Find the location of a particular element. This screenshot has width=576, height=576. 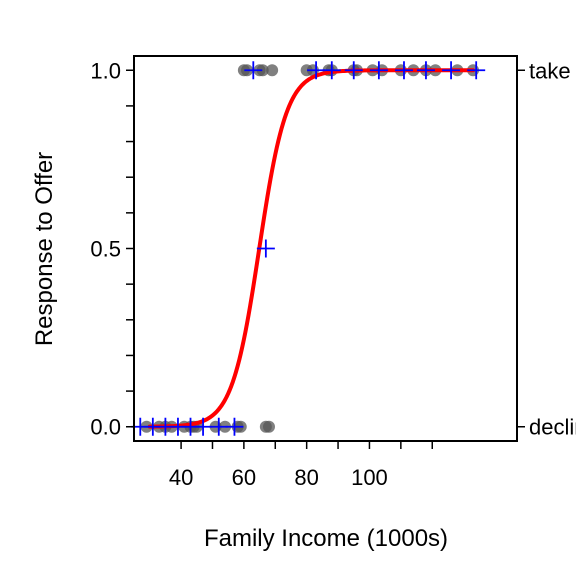

x-axis-title: Family Income (1000s) is located at coordinates (326, 538).